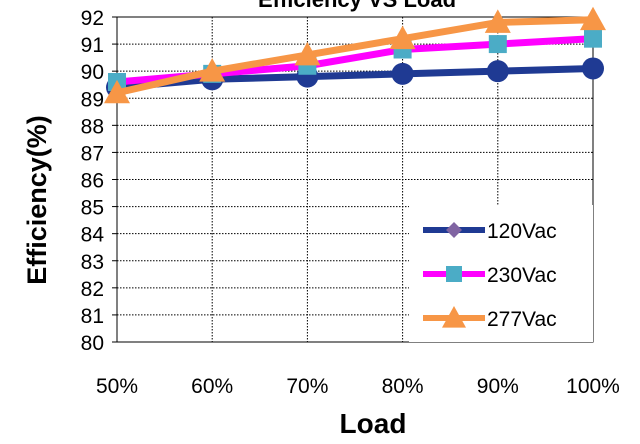  I want to click on y-tick-label: 91, so click(92, 45).